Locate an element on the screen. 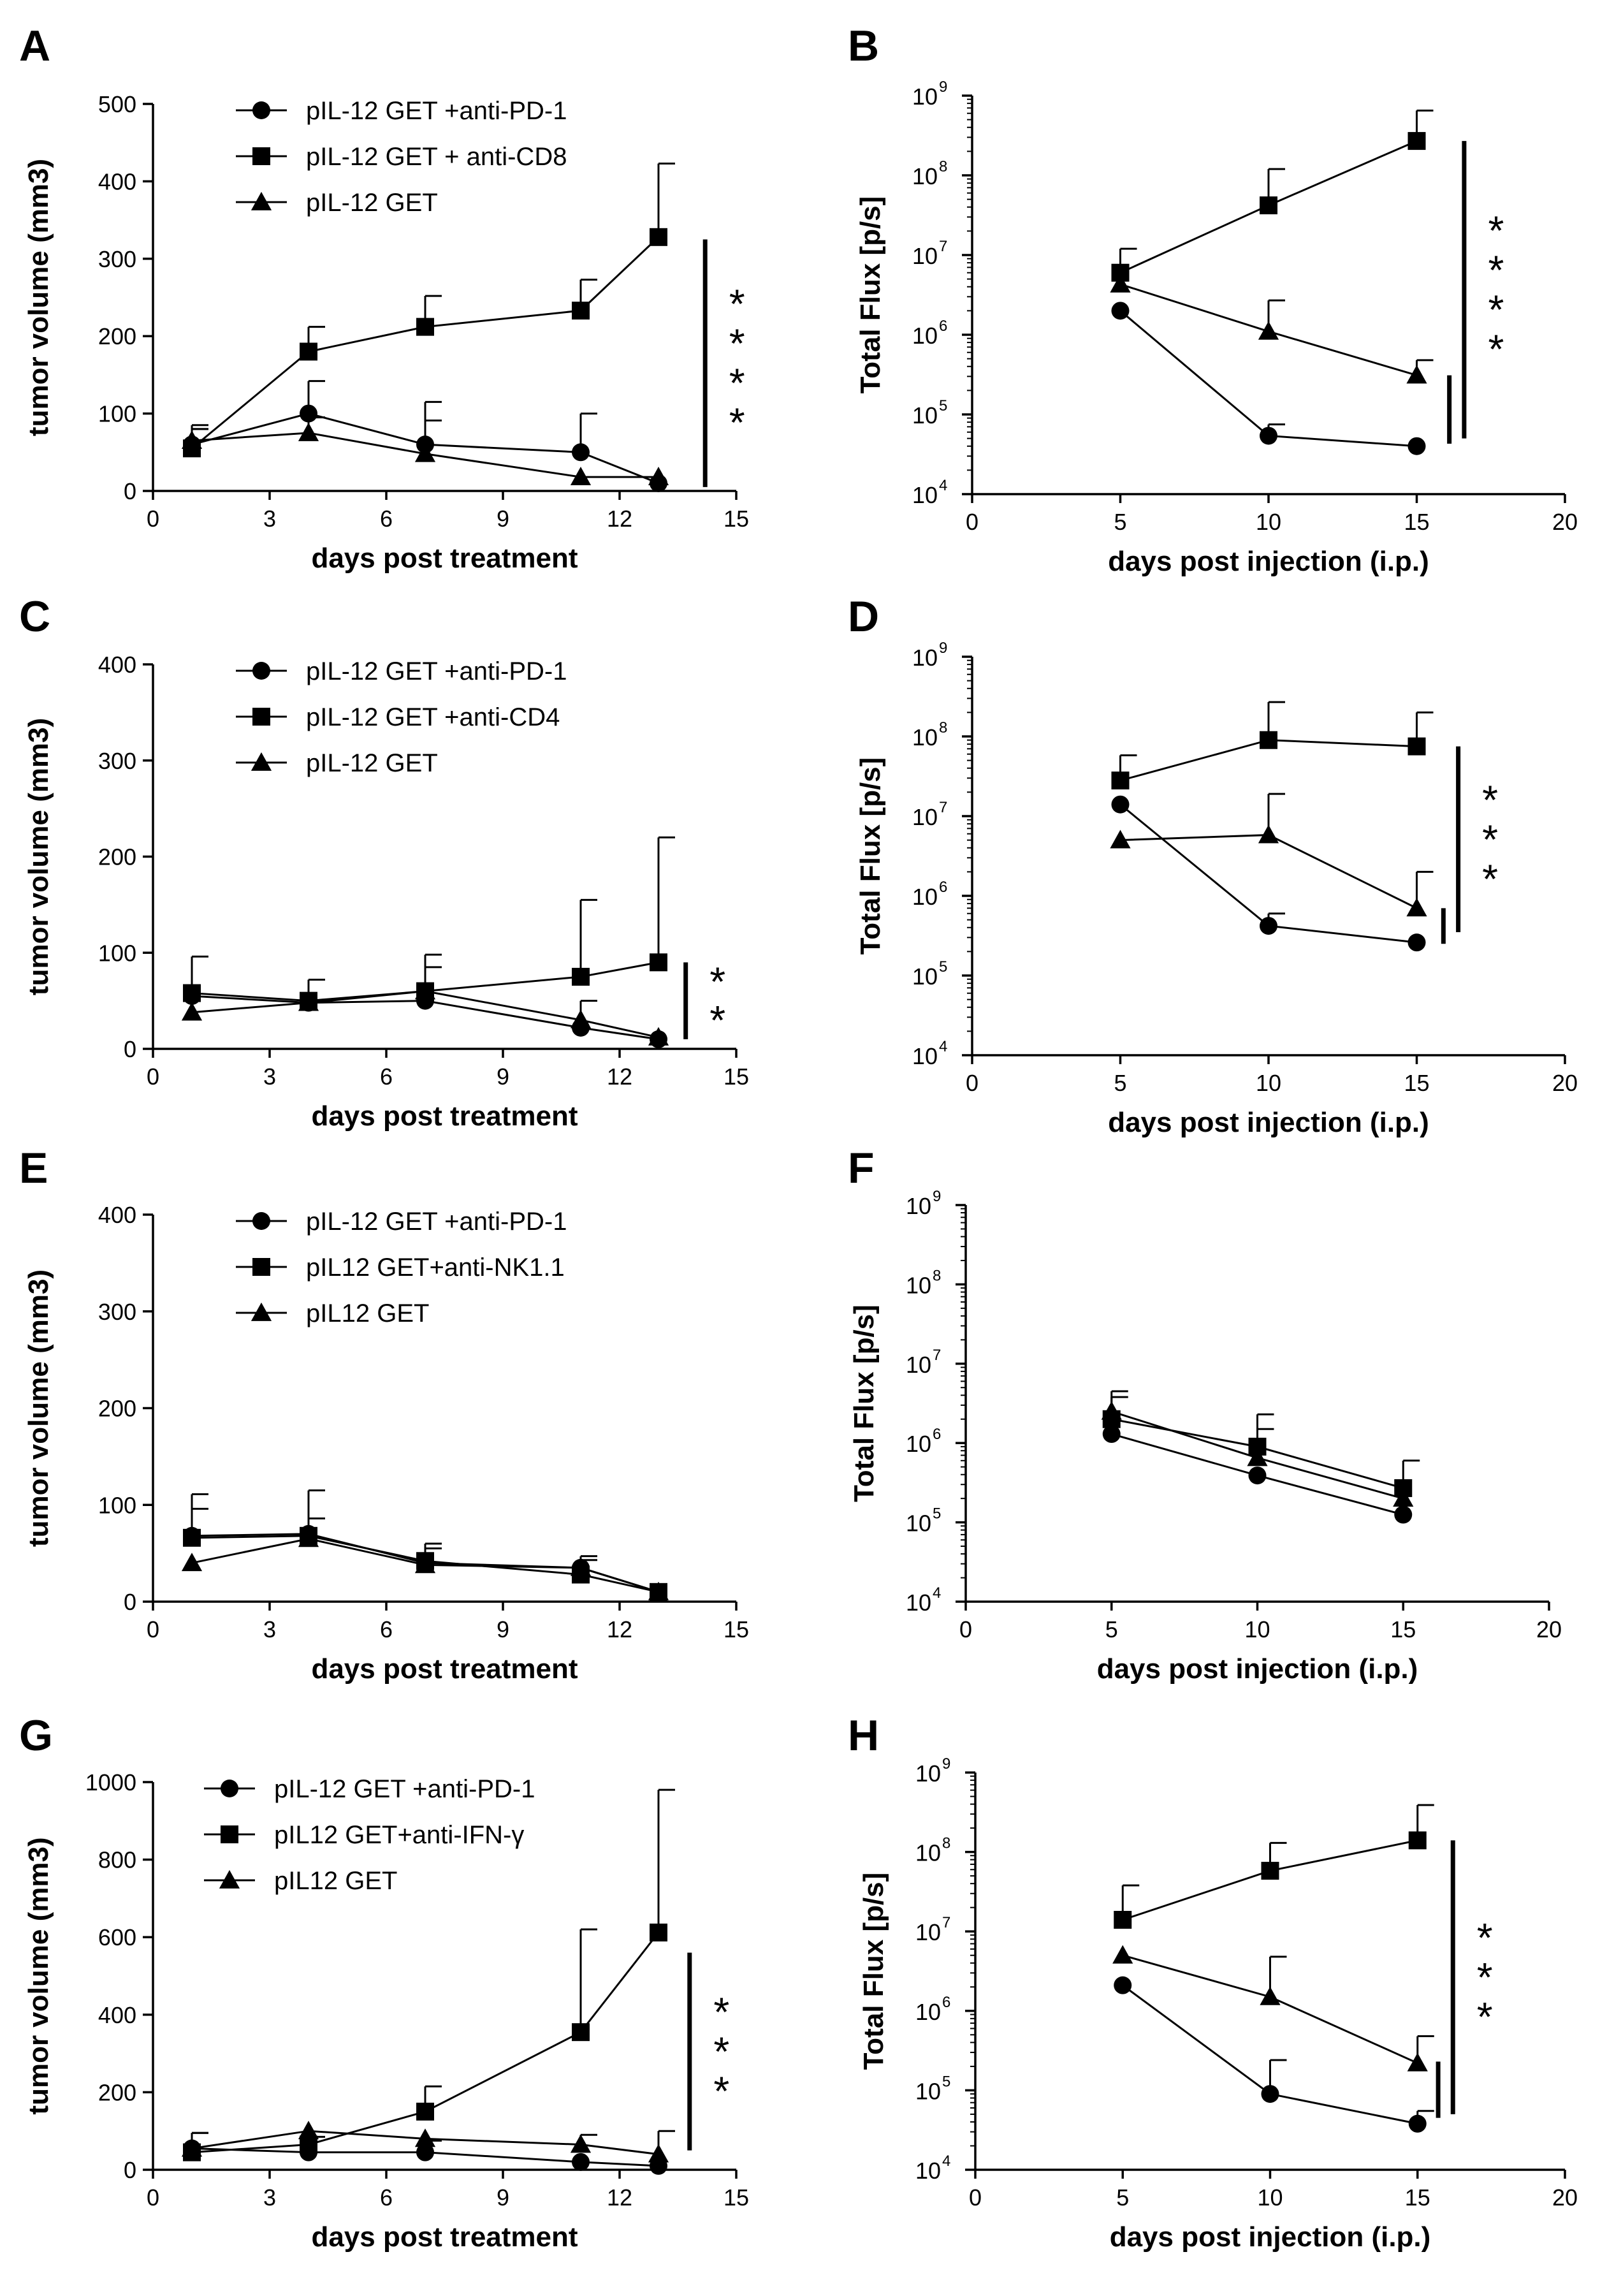 Image resolution: width=1600 pixels, height=2296 pixels. panel-letter: C is located at coordinates (34, 616).